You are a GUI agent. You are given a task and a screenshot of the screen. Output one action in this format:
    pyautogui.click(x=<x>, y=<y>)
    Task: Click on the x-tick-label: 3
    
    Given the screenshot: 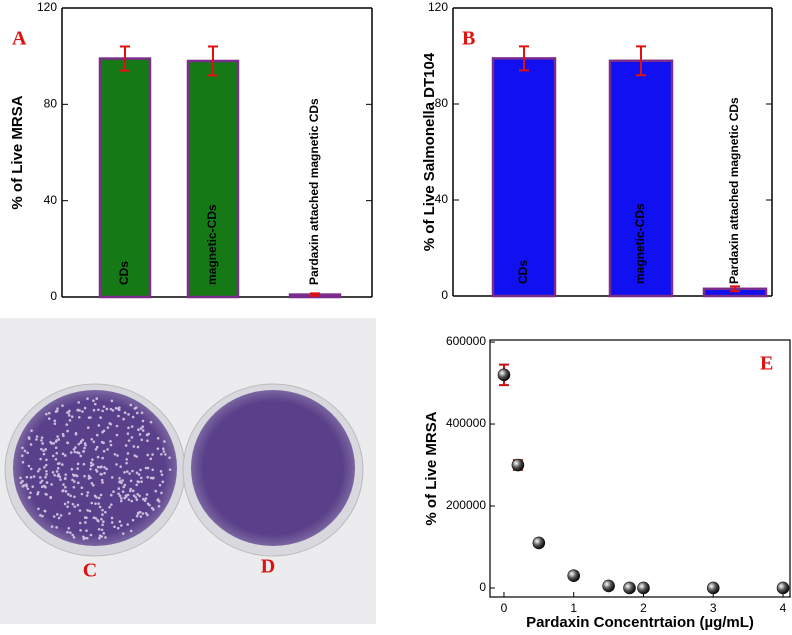 What is the action you would take?
    pyautogui.click(x=713, y=608)
    